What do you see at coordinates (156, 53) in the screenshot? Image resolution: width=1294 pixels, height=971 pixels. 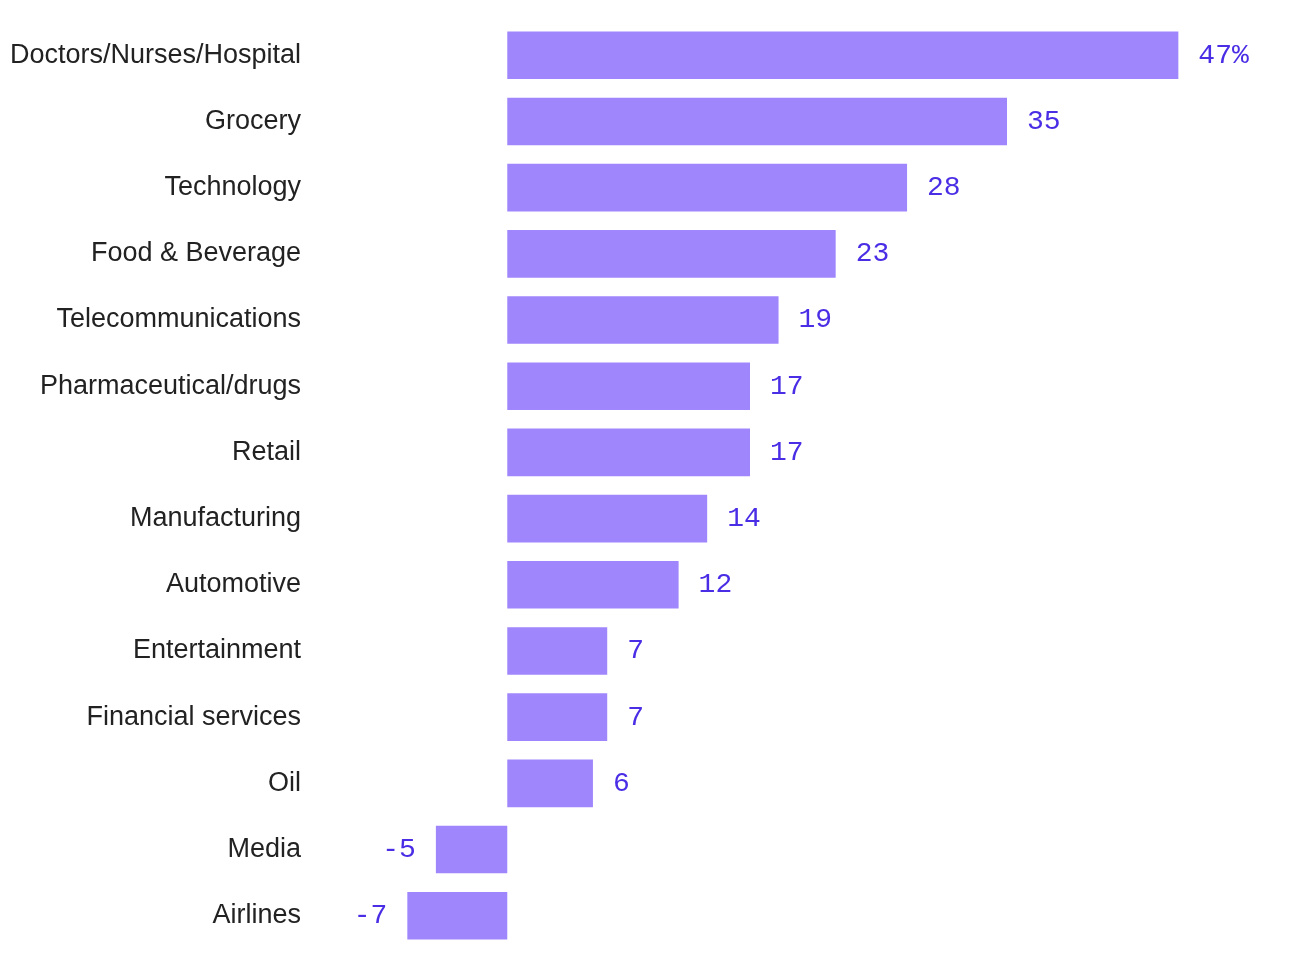 I see `y-tick-label: Doctors/Nurses/Hospital` at bounding box center [156, 53].